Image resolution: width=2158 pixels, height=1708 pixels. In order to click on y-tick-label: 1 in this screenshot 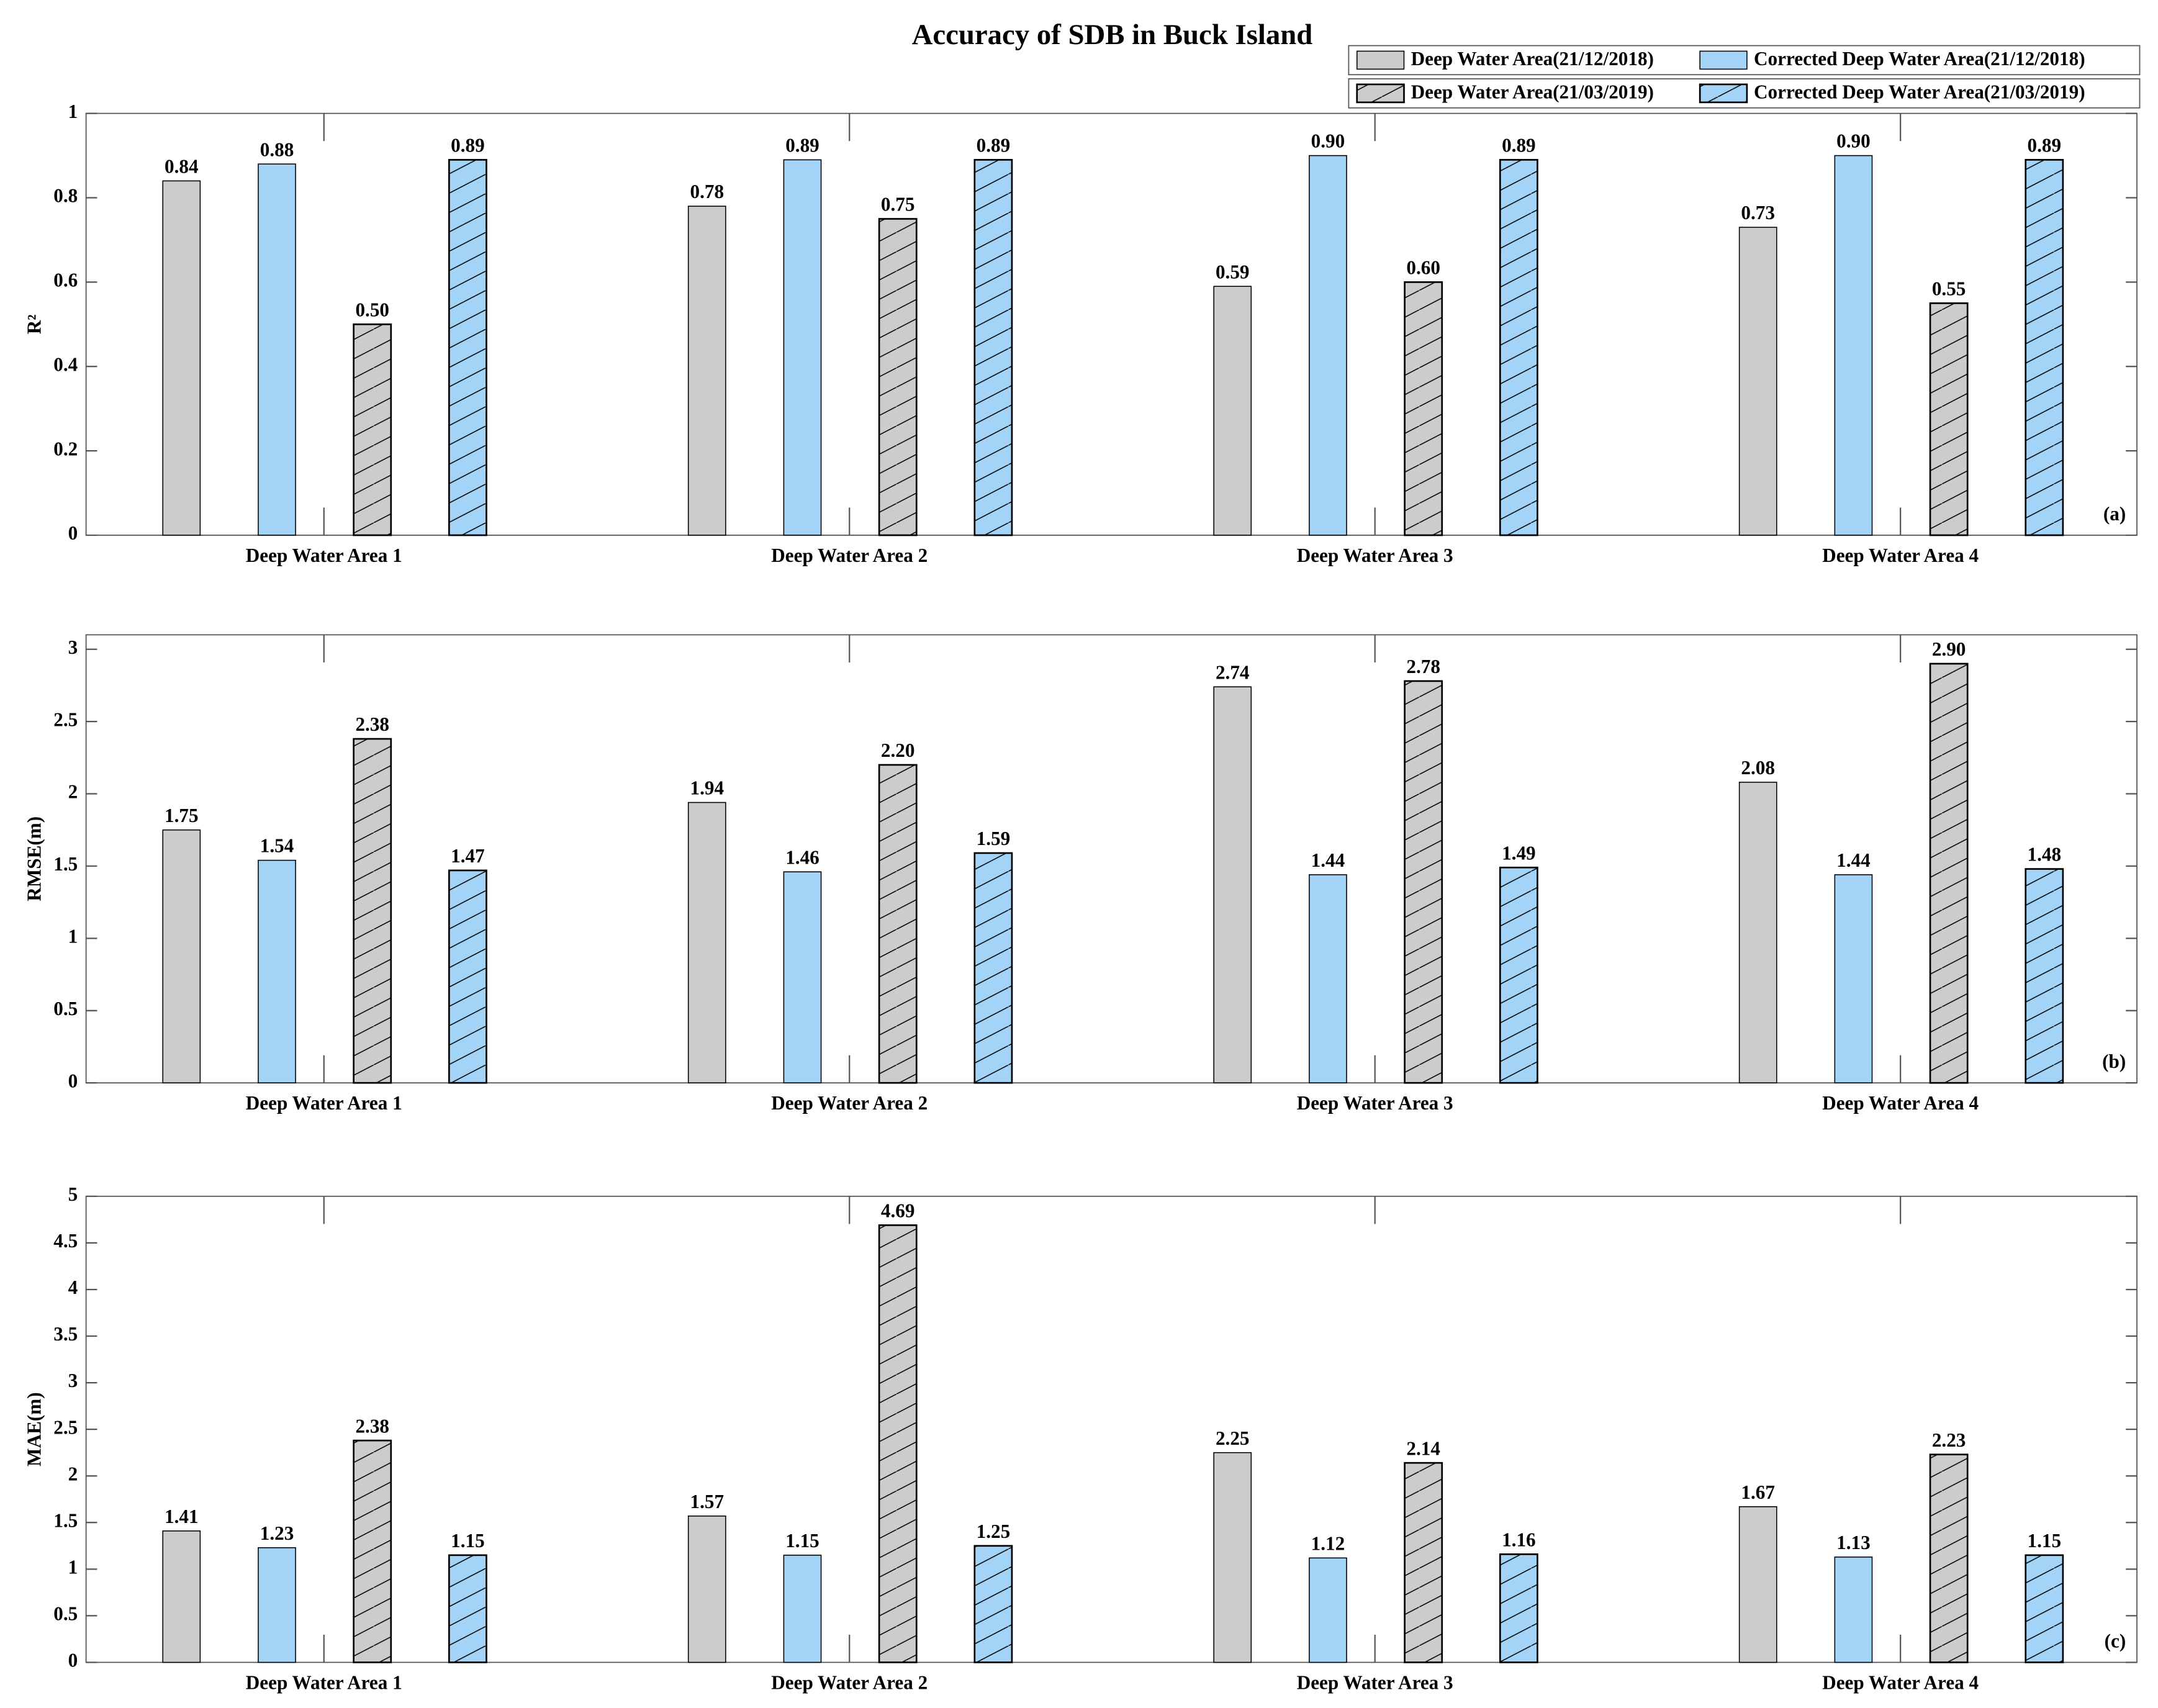, I will do `click(73, 936)`.